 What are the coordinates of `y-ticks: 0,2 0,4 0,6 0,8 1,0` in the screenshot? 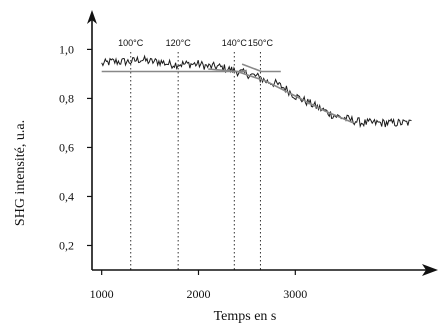 It's located at (75, 147).